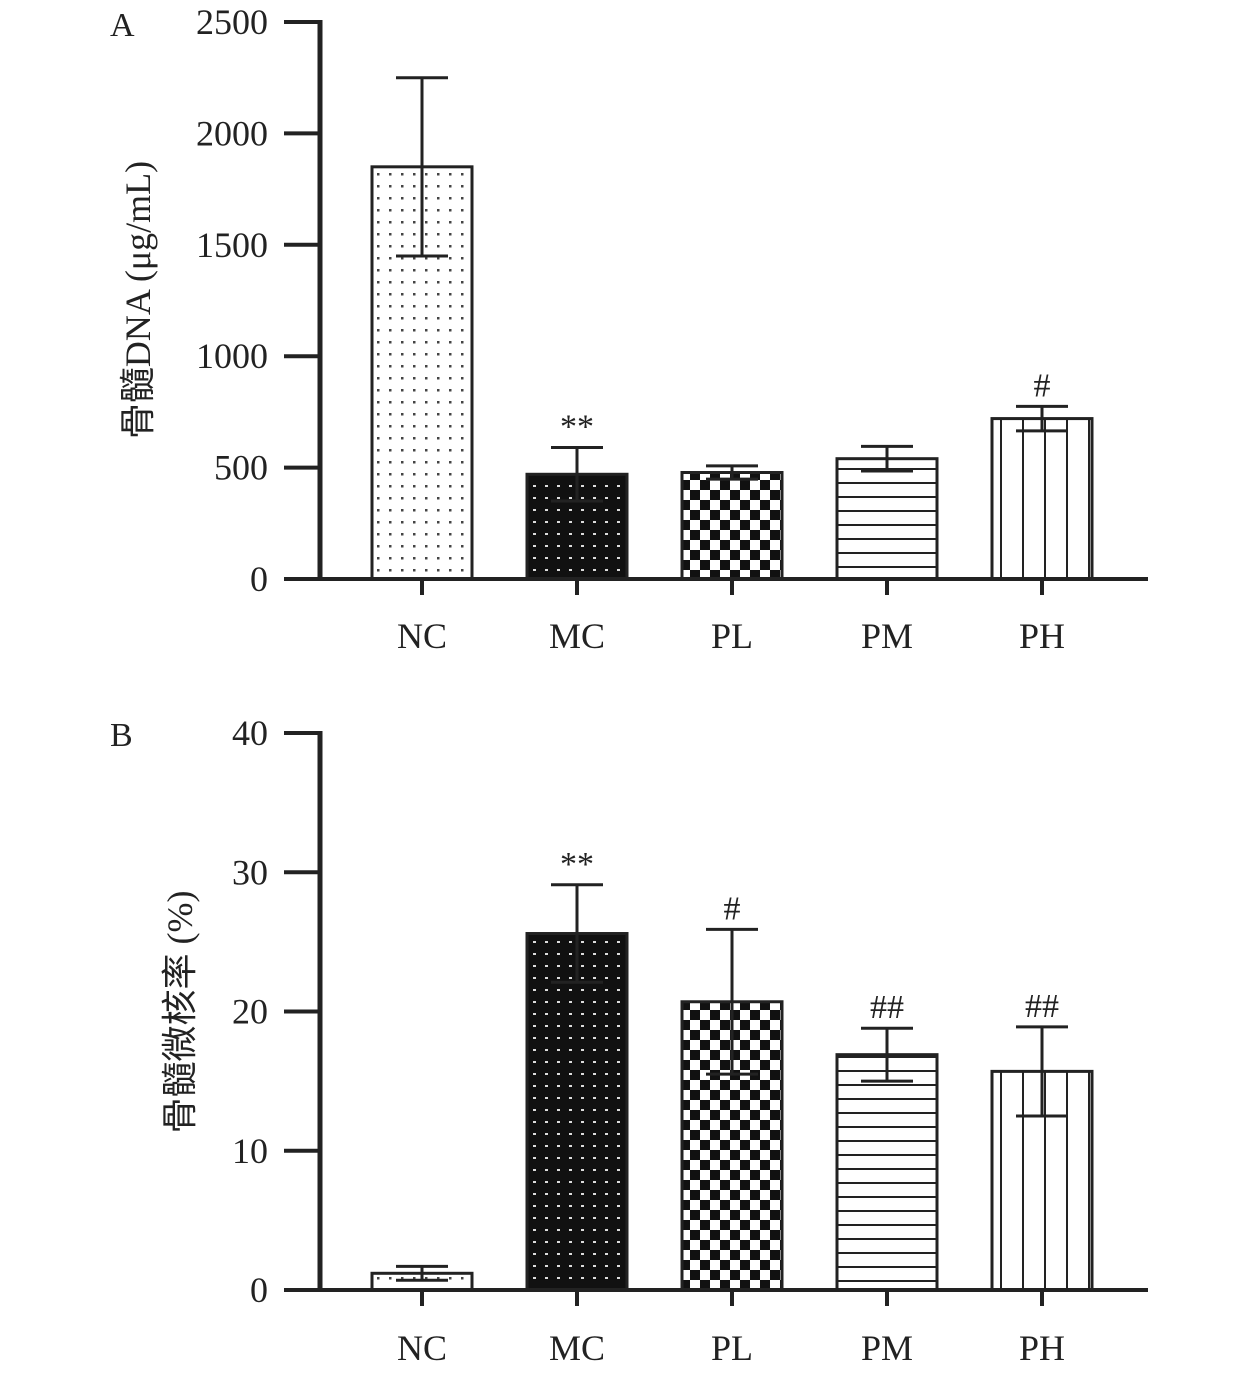 The image size is (1260, 1375). I want to click on y-tick-label: 1500, so click(232, 245).